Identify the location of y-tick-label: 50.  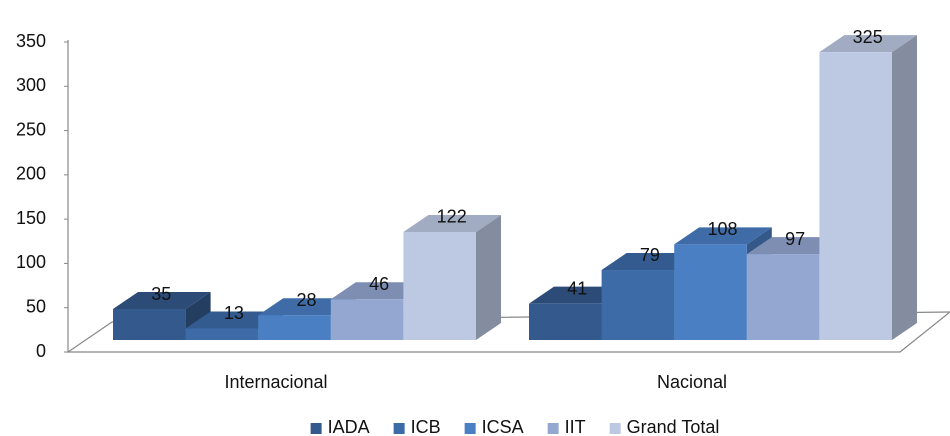
(36, 306).